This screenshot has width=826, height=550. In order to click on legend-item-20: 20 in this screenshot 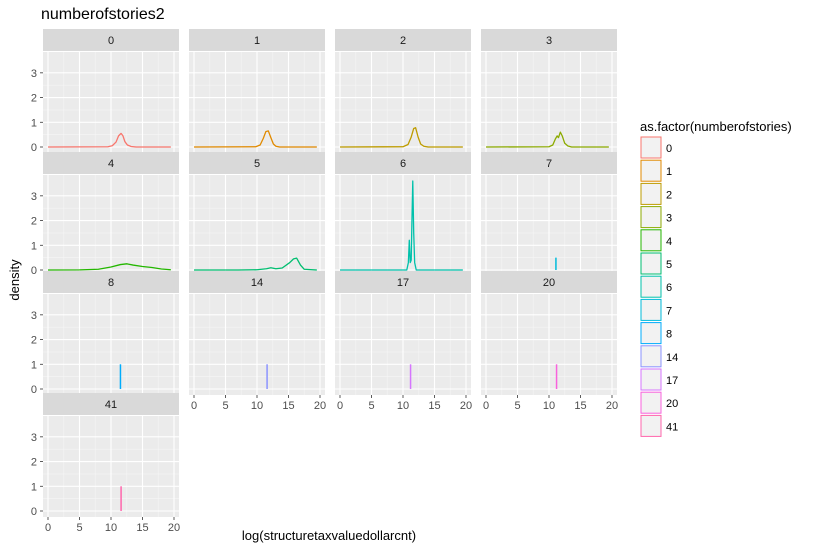, I will do `click(659, 402)`.